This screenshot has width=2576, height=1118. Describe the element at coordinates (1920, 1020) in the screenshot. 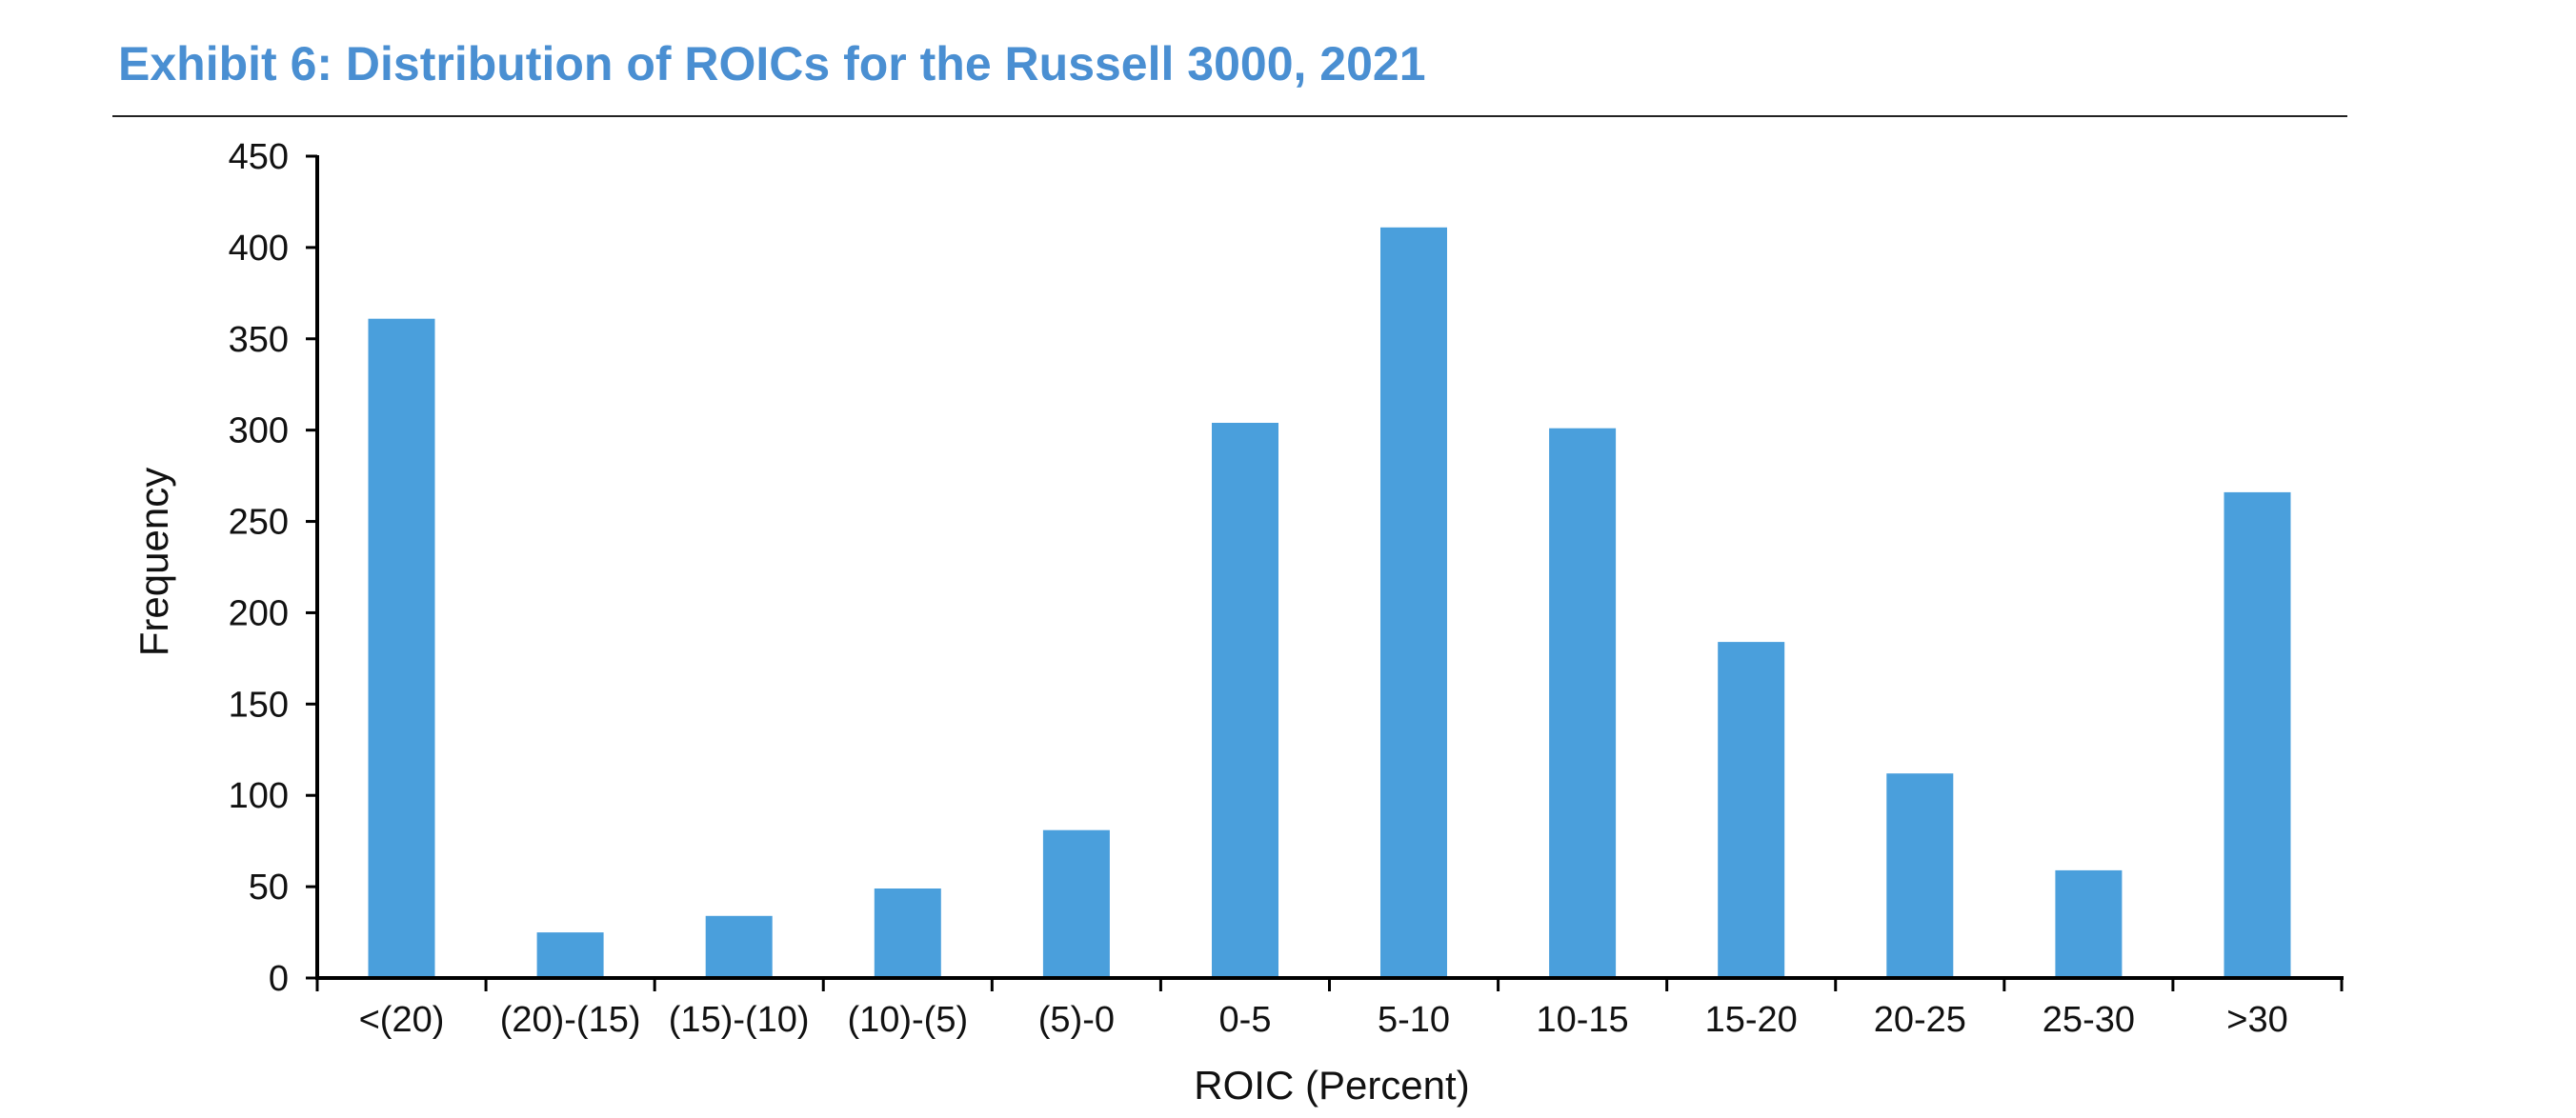

I see `x-tick-label-20-25: 20-25` at that location.